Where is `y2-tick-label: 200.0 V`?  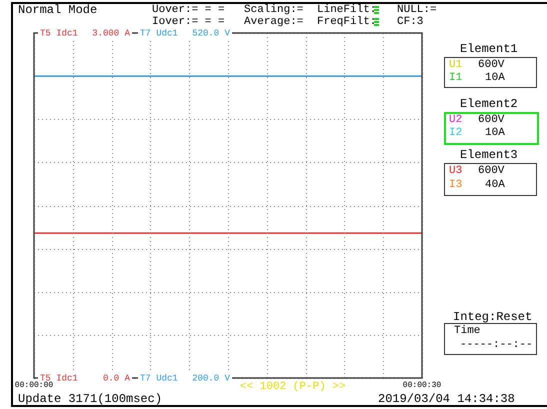
y2-tick-label: 200.0 V is located at coordinates (211, 378).